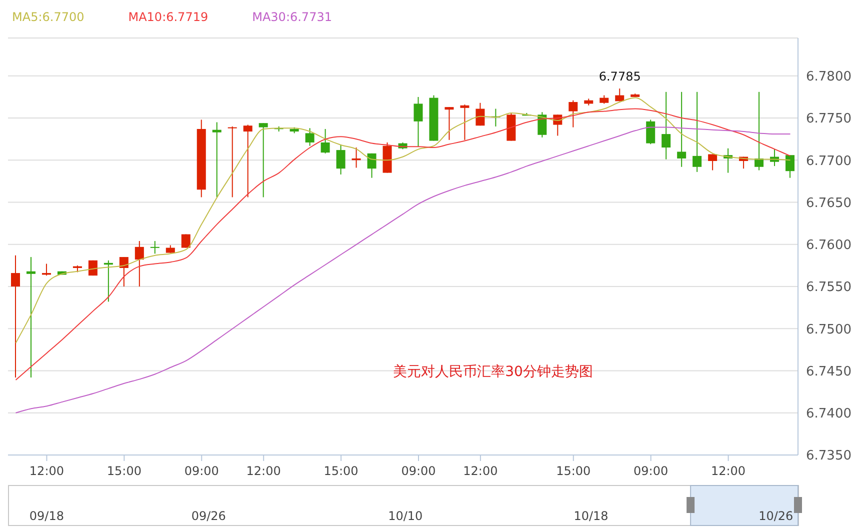 The height and width of the screenshot is (530, 860). I want to click on y-tick-label: 6.7550, so click(829, 288).